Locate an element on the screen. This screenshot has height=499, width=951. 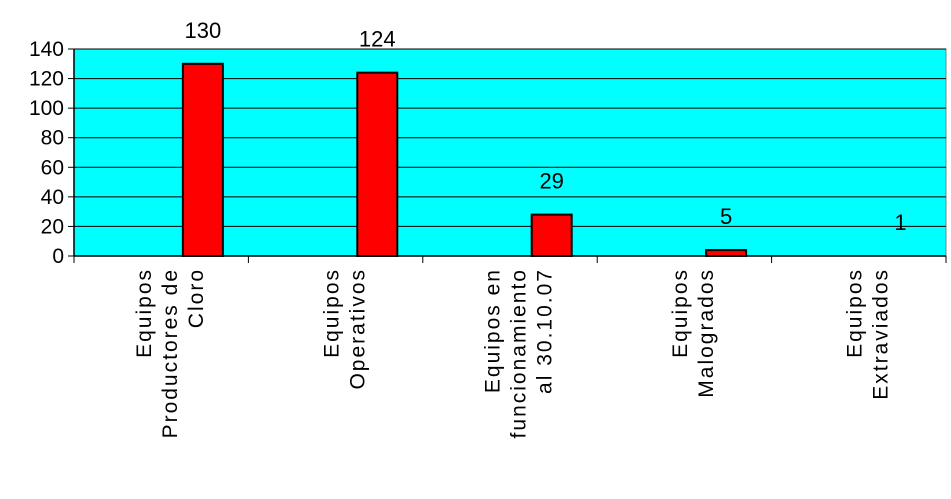
data-label: 1 is located at coordinates (900, 222).